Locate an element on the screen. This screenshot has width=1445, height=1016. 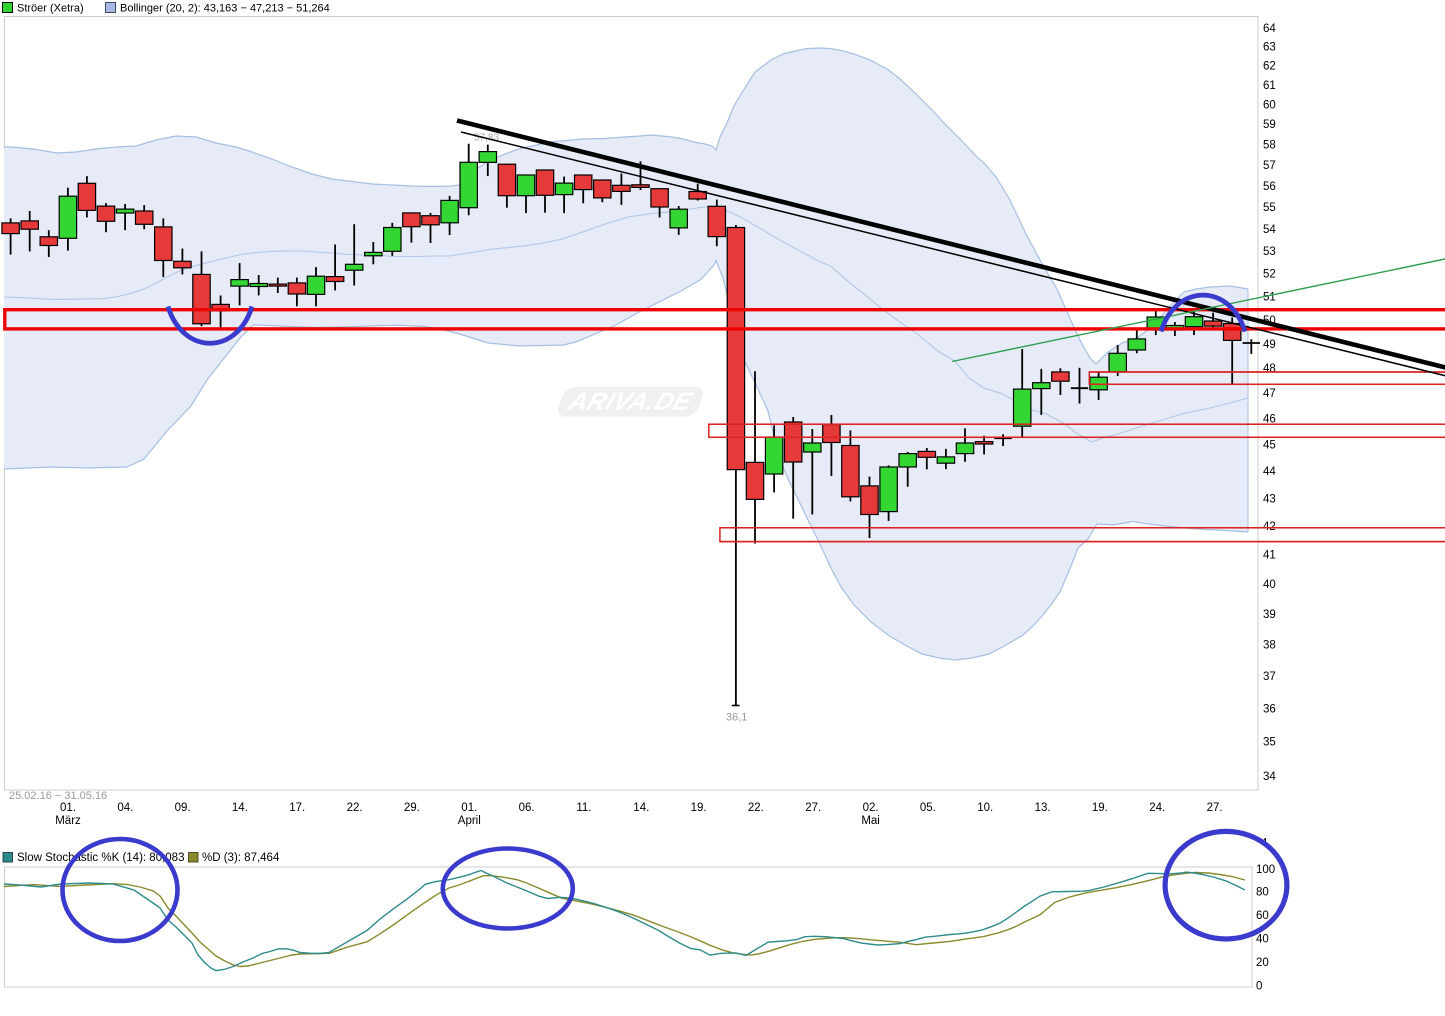
svg-text: 24. is located at coordinates (1157, 808).